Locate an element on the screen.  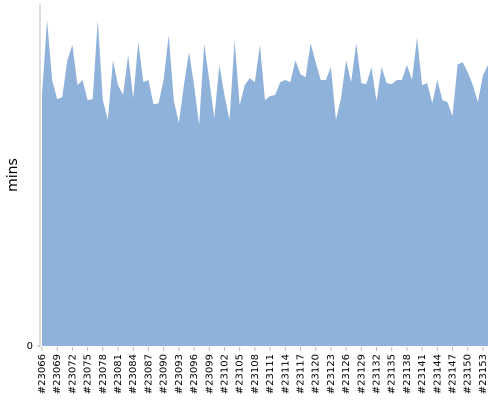
x-tick-label: #23072 is located at coordinates (72, 374).